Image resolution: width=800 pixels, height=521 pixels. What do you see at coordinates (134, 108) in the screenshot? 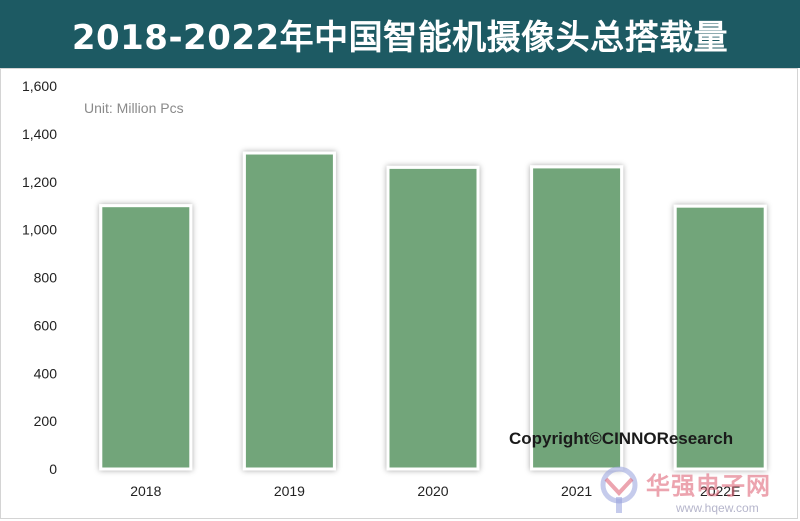
I see `unit-label: Unit: Million Pcs` at bounding box center [134, 108].